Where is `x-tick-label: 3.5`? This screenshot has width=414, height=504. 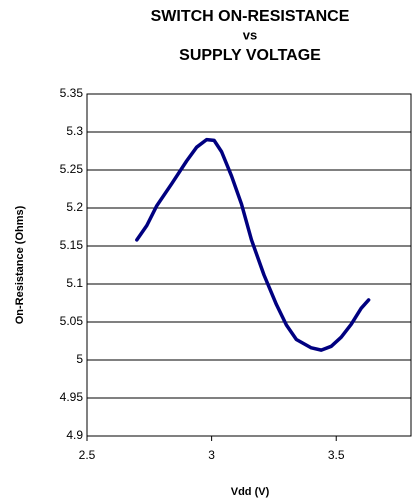
x-tick-label: 3.5 is located at coordinates (336, 455).